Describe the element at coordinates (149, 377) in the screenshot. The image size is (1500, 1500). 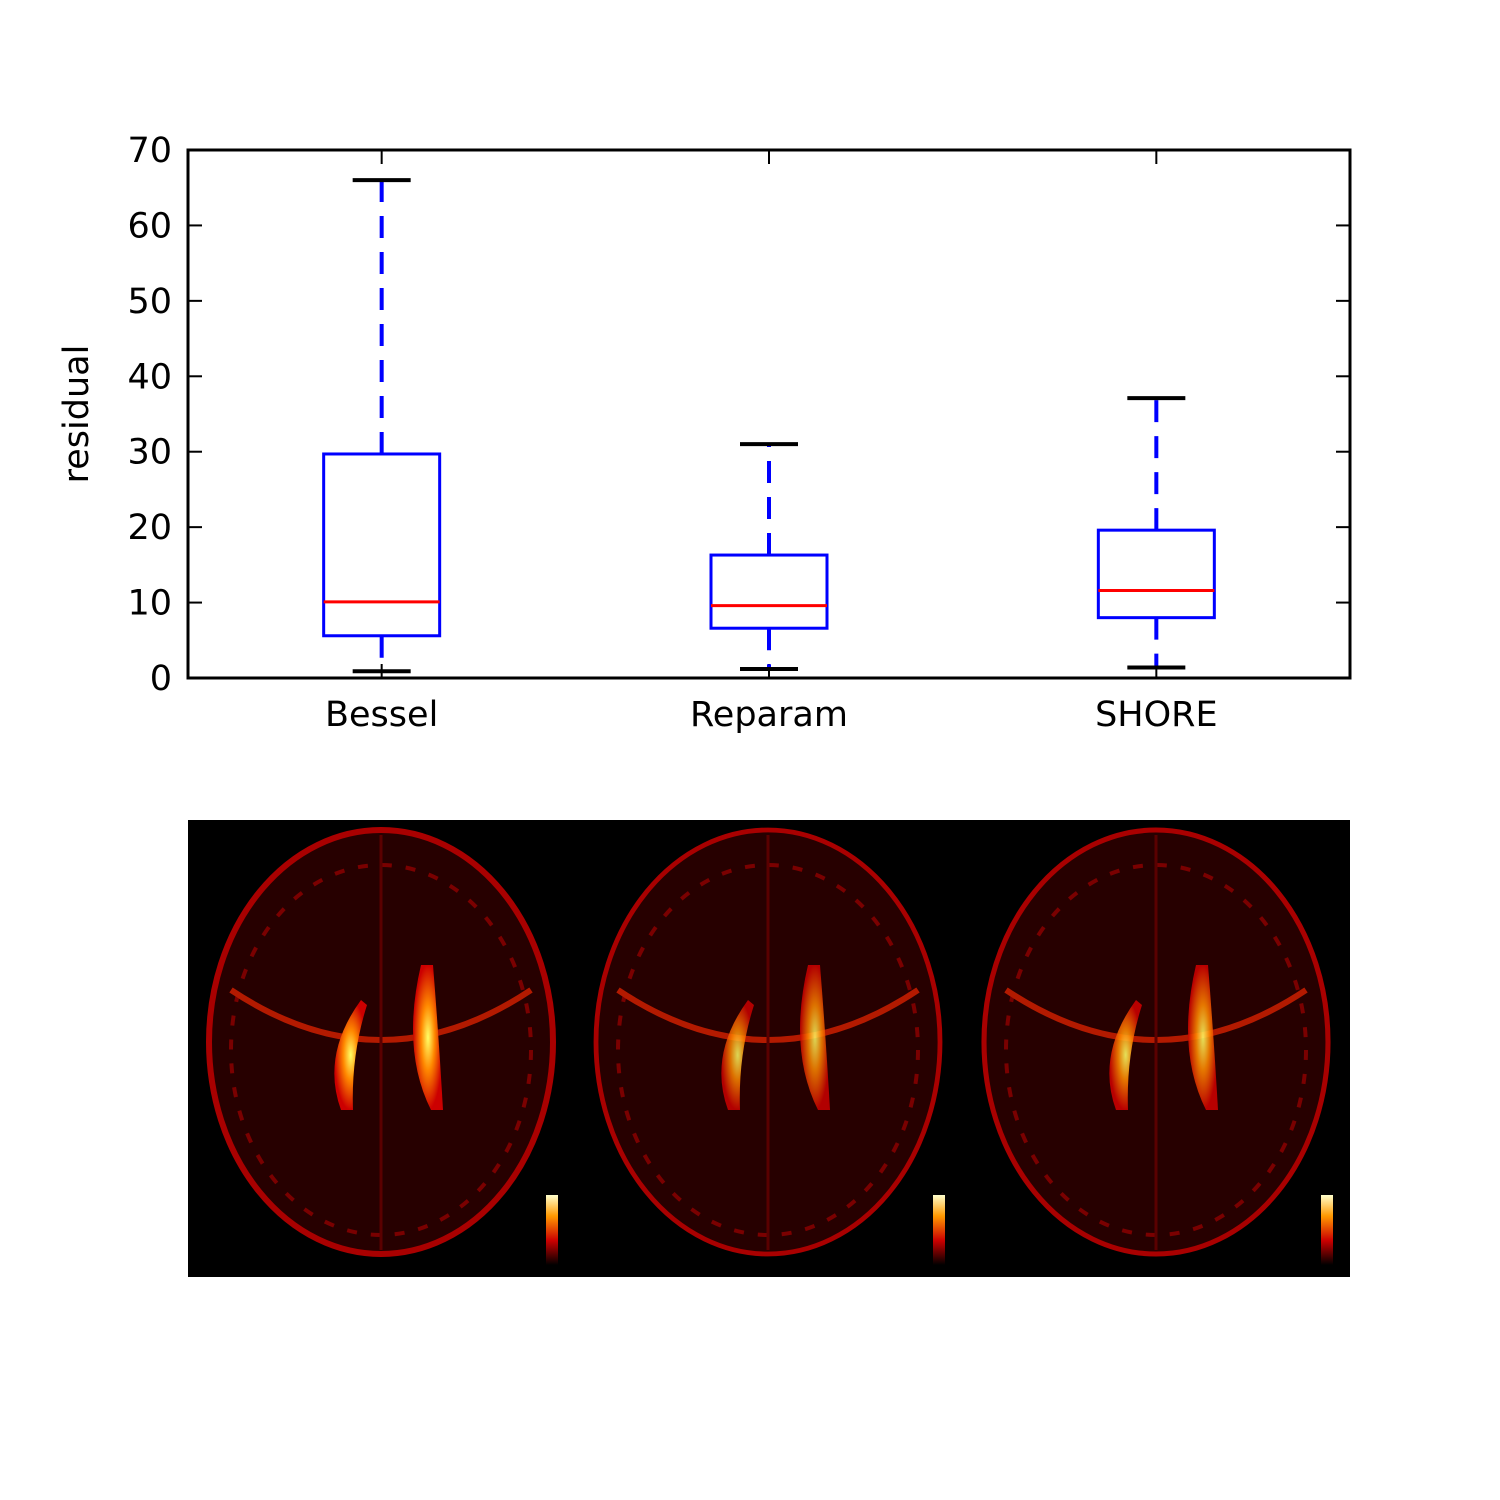
I see `y-tick-label: 40` at that location.